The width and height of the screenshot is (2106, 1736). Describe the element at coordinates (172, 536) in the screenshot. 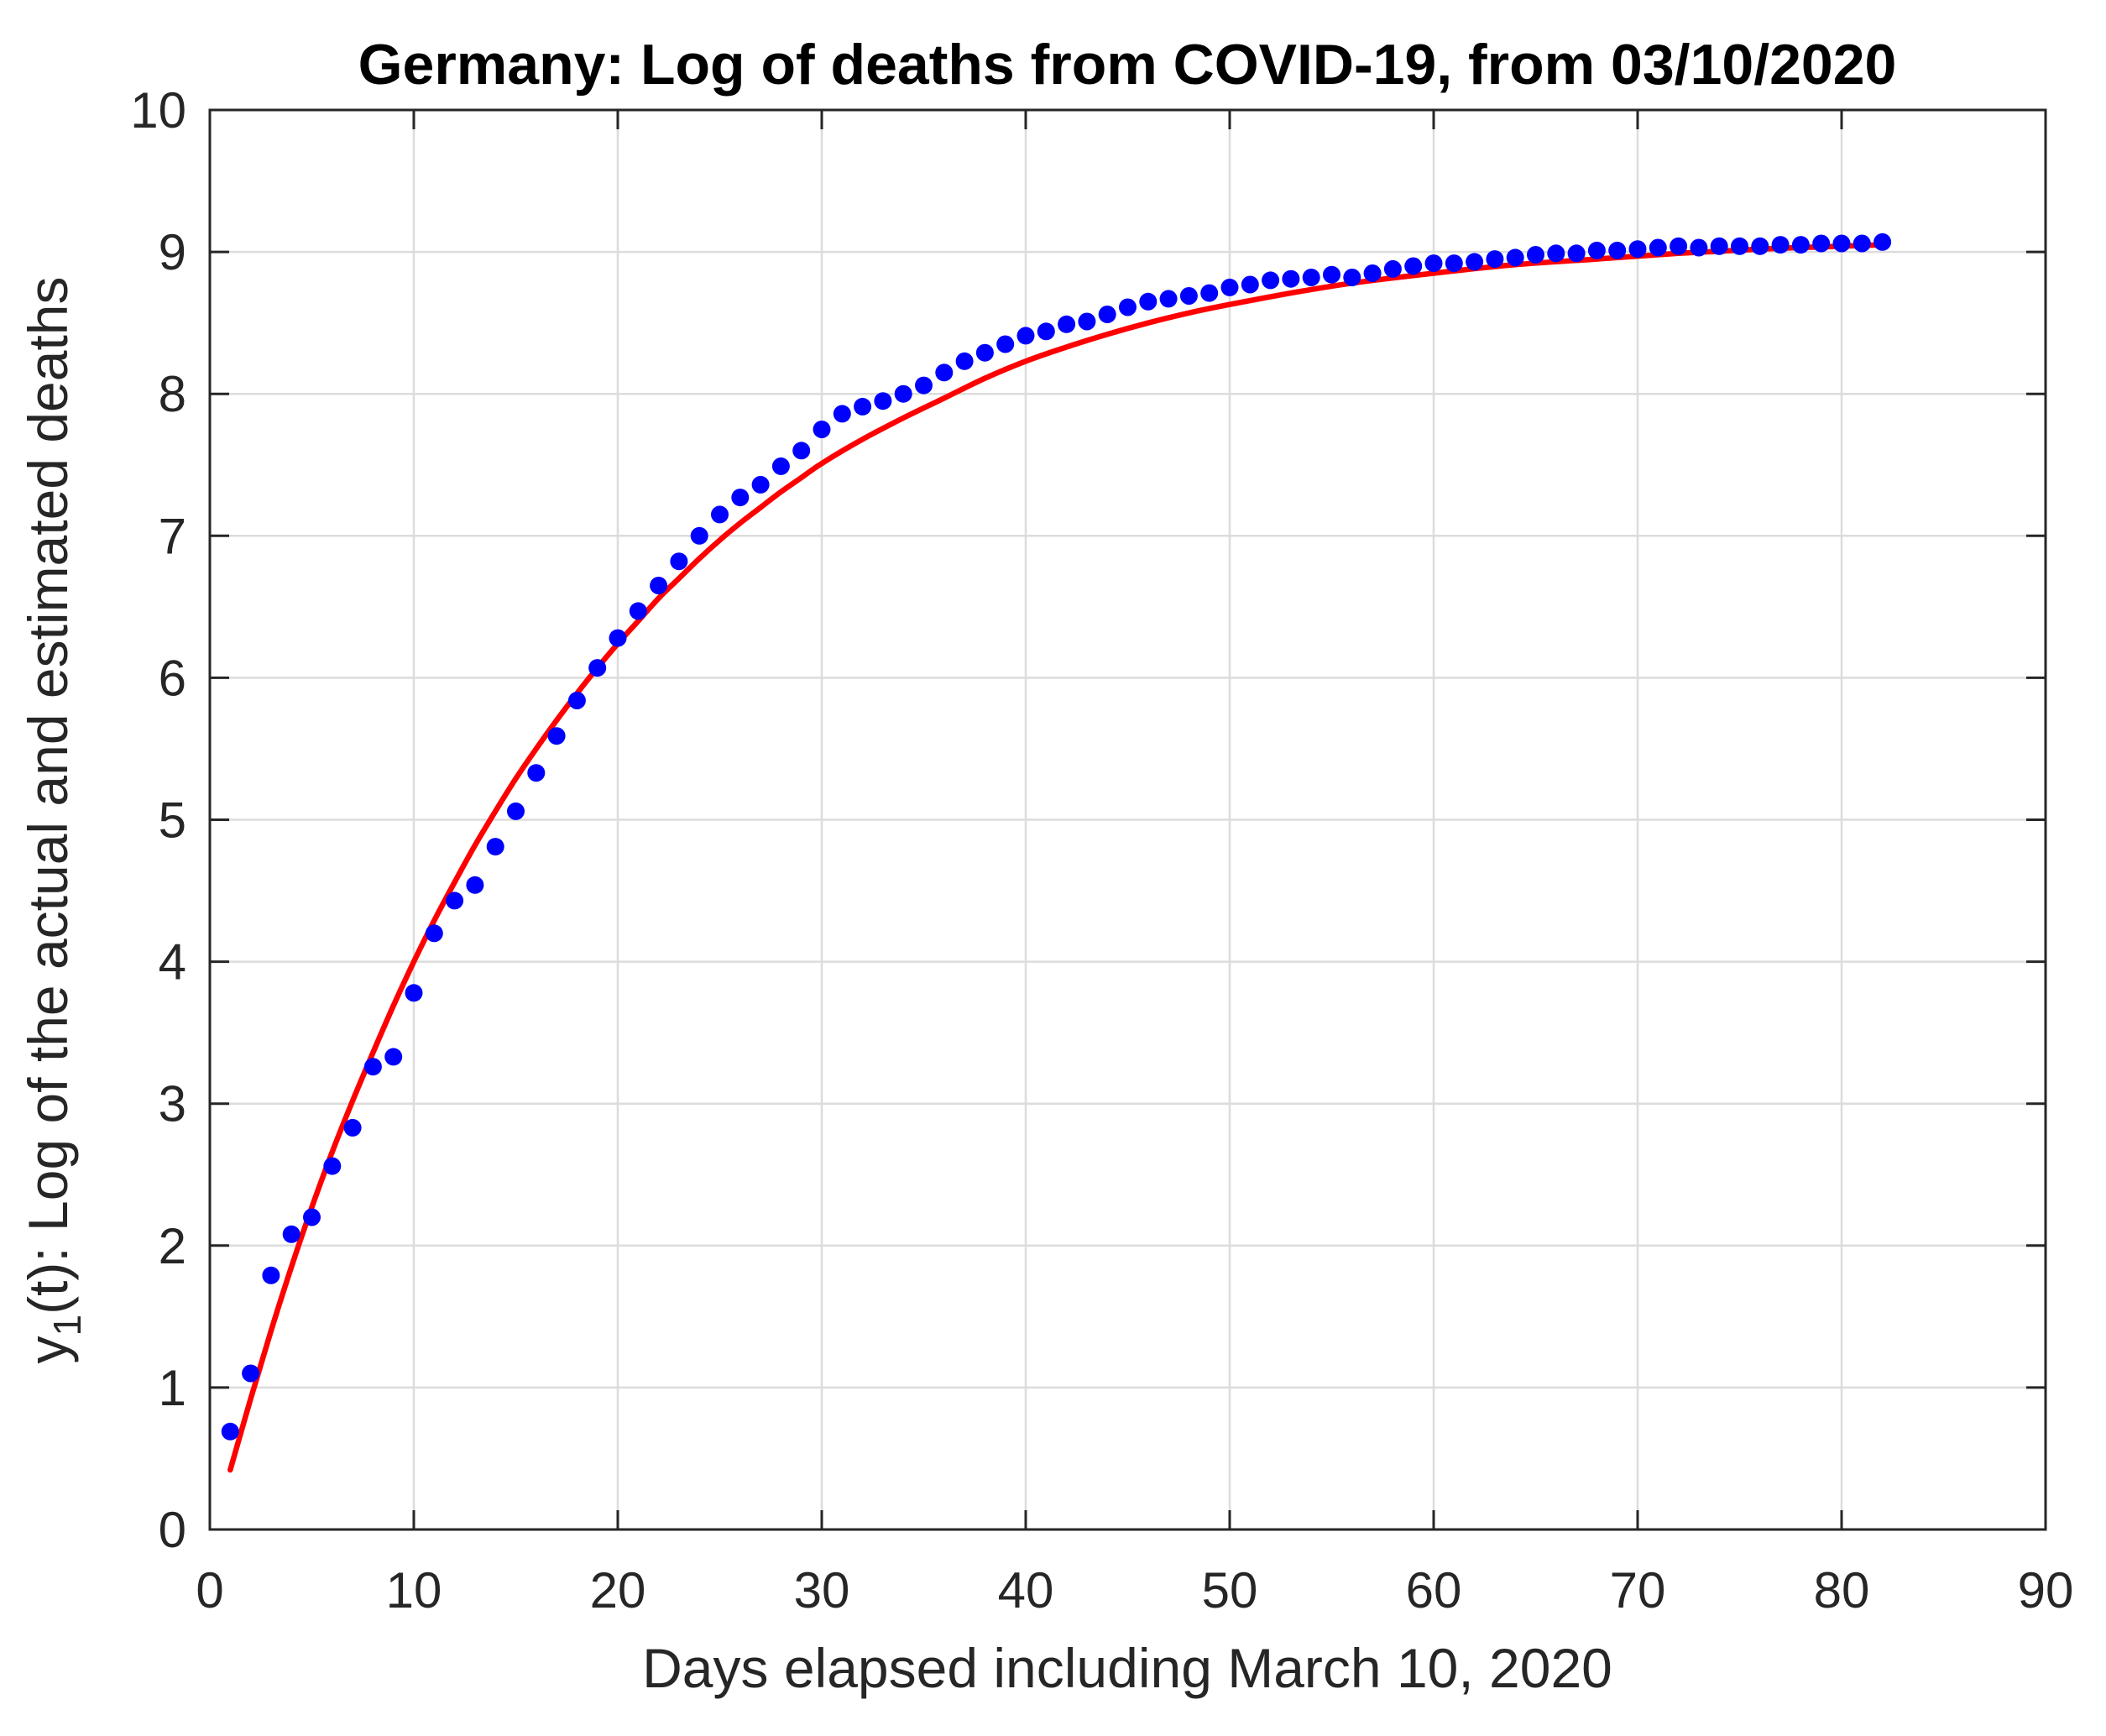

I see `y-tick-label: 7` at that location.